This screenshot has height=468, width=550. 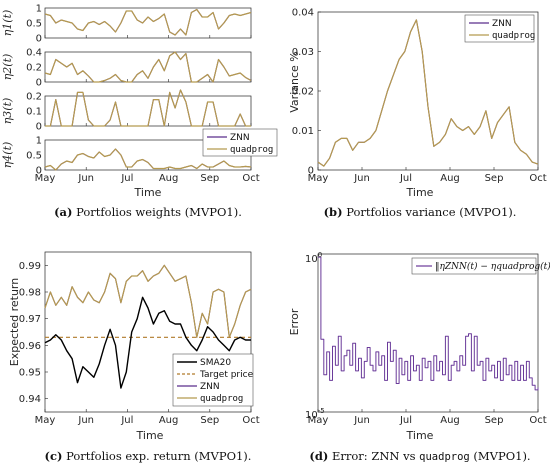 What do you see at coordinates (34, 156) in the screenshot?
I see `panel-a-sub4-ytick: 0.5` at bounding box center [34, 156].